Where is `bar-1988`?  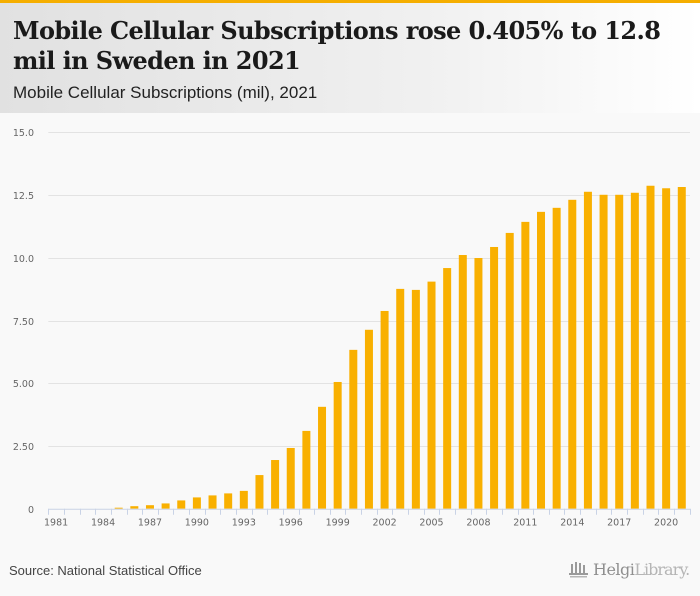
bar-1988 is located at coordinates (165, 506).